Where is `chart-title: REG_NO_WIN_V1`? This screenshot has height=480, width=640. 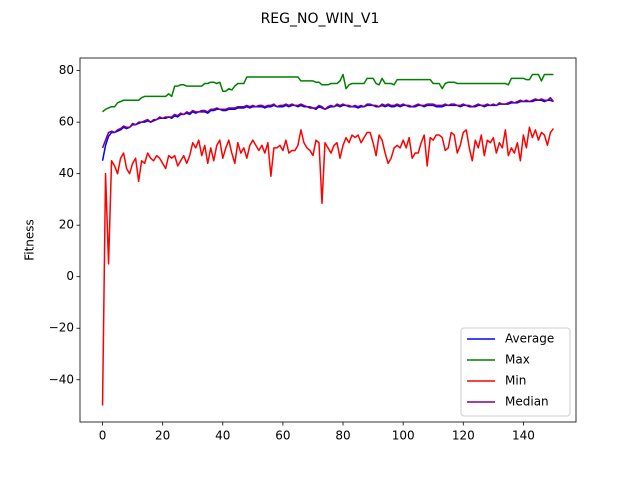 chart-title: REG_NO_WIN_V1 is located at coordinates (320, 19).